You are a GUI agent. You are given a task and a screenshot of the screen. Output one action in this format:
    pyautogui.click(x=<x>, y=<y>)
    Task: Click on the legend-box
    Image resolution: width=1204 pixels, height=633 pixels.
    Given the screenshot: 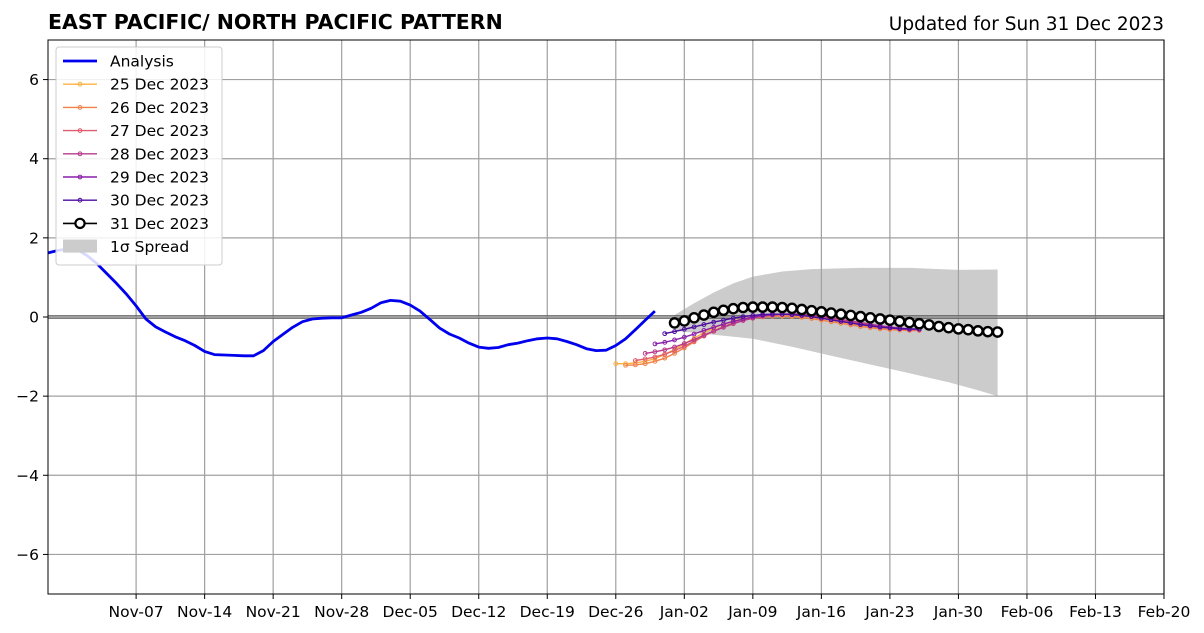 What is the action you would take?
    pyautogui.click(x=139, y=156)
    